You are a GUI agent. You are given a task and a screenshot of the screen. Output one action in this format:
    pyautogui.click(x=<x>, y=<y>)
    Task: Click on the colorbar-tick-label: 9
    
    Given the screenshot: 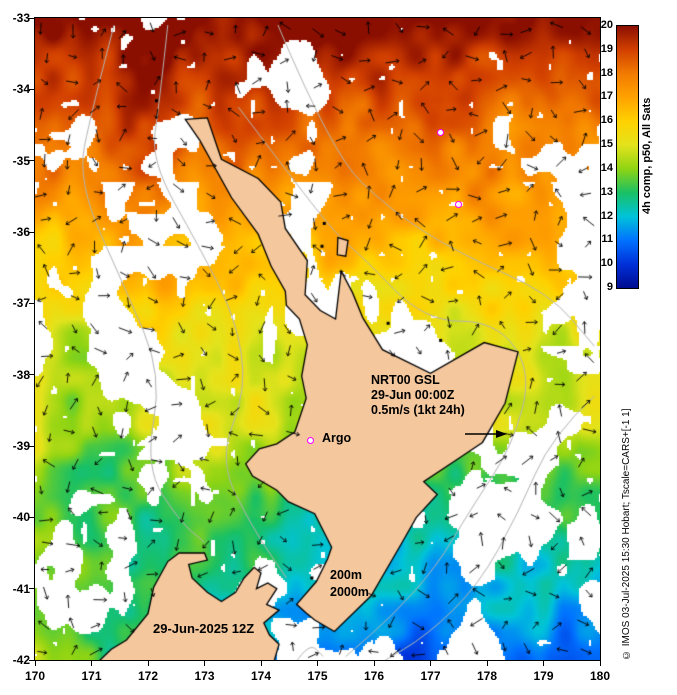 What is the action you would take?
    pyautogui.click(x=609, y=287)
    